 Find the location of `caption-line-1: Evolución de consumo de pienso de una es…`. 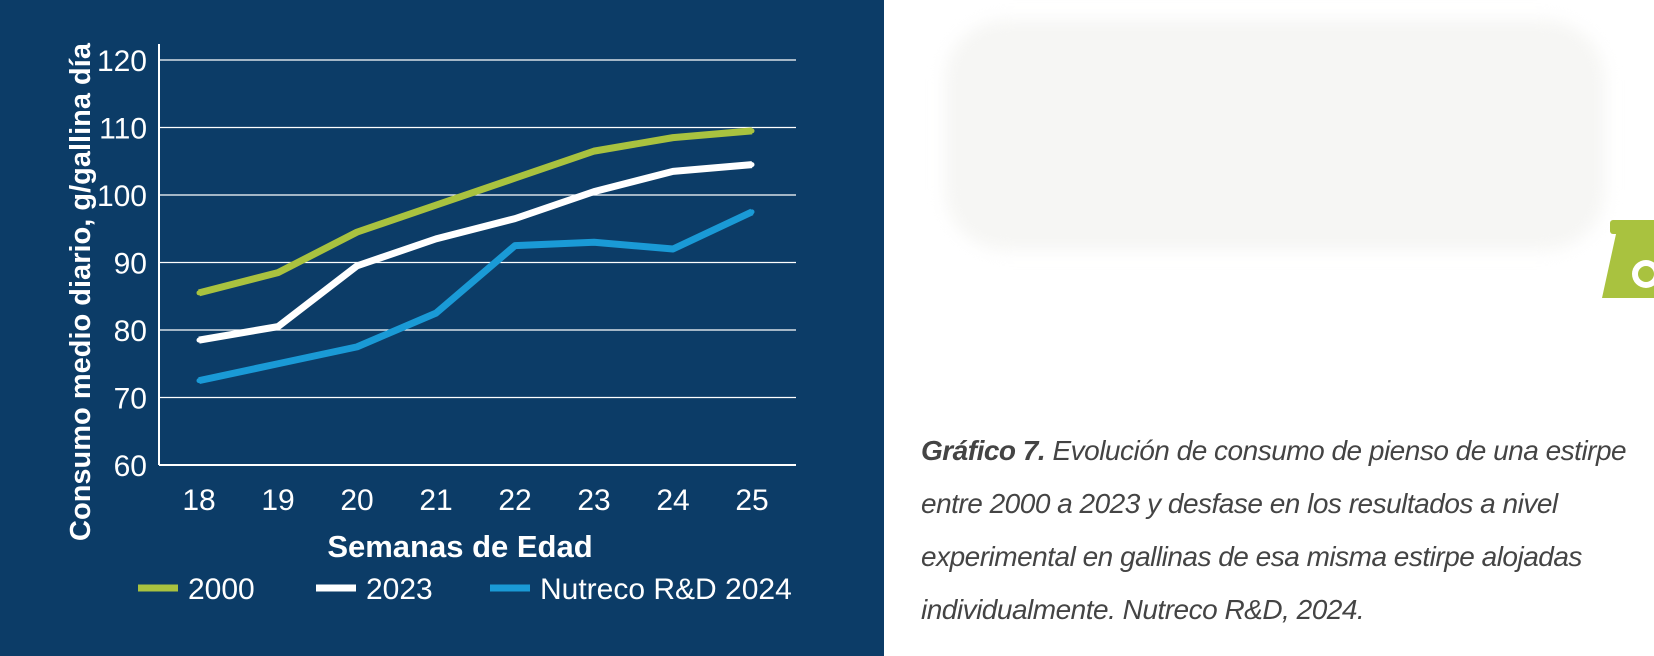

caption-line-1: Evolución de consumo de pienso de una es… is located at coordinates (1336, 450).